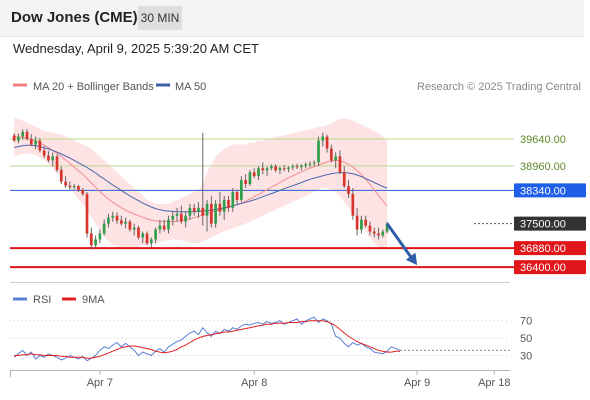  I want to click on level-tag-support, so click(550, 248).